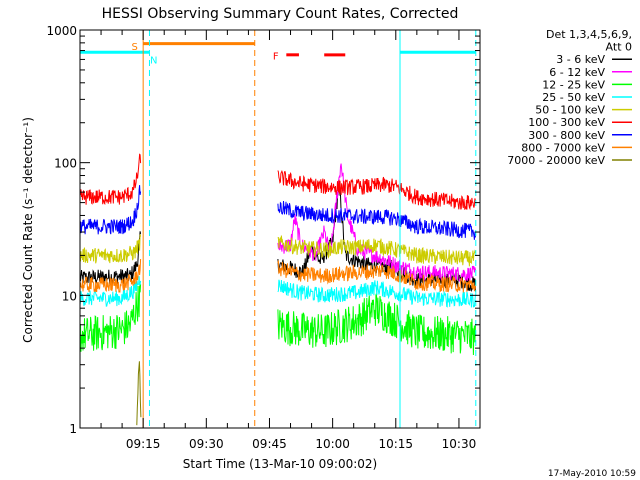 This screenshot has height=480, width=640. Describe the element at coordinates (580, 59) in the screenshot. I see `legend-label-0: 3 - 6 keV` at that location.